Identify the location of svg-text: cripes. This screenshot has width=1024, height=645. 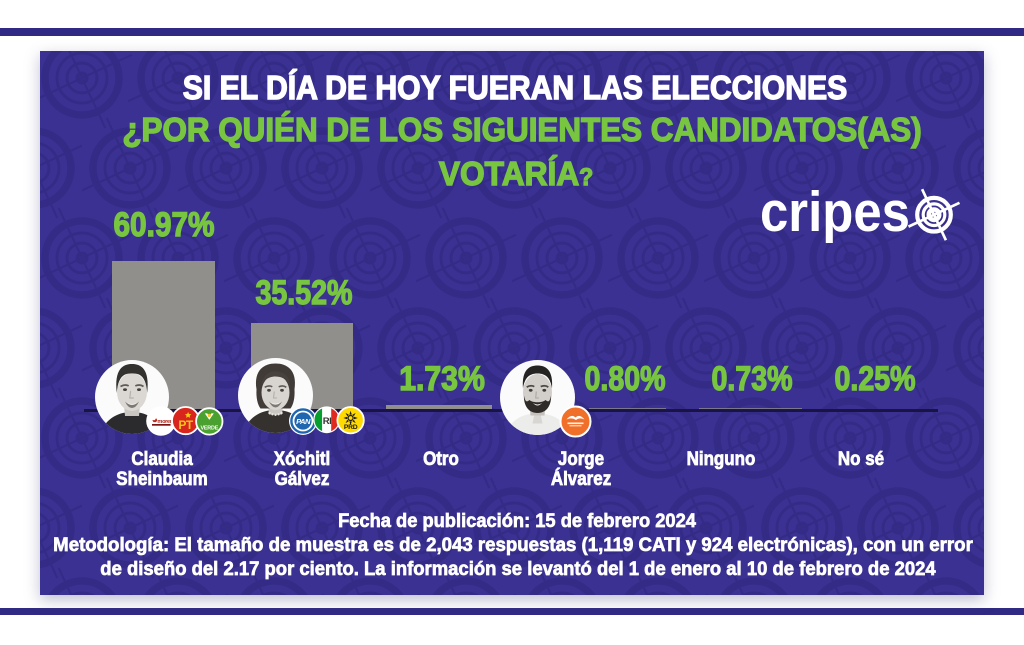
(835, 212).